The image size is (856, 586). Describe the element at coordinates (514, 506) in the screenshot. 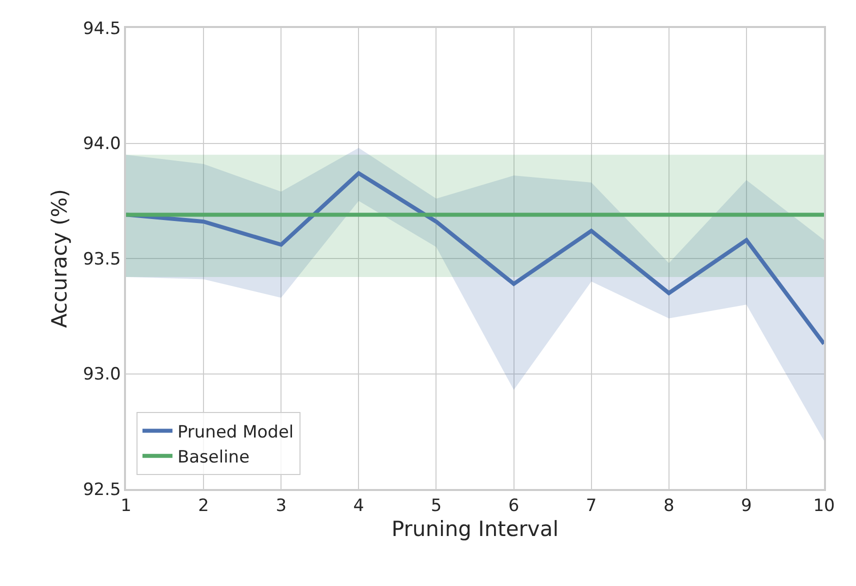

I see `x-tick-label: 6` at that location.